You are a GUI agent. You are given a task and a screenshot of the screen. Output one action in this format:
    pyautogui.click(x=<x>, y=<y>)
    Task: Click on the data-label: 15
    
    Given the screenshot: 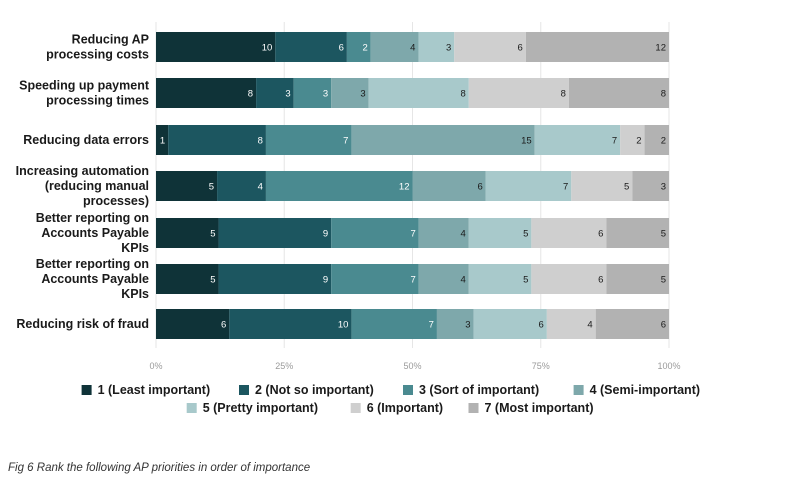 What is the action you would take?
    pyautogui.click(x=526, y=141)
    